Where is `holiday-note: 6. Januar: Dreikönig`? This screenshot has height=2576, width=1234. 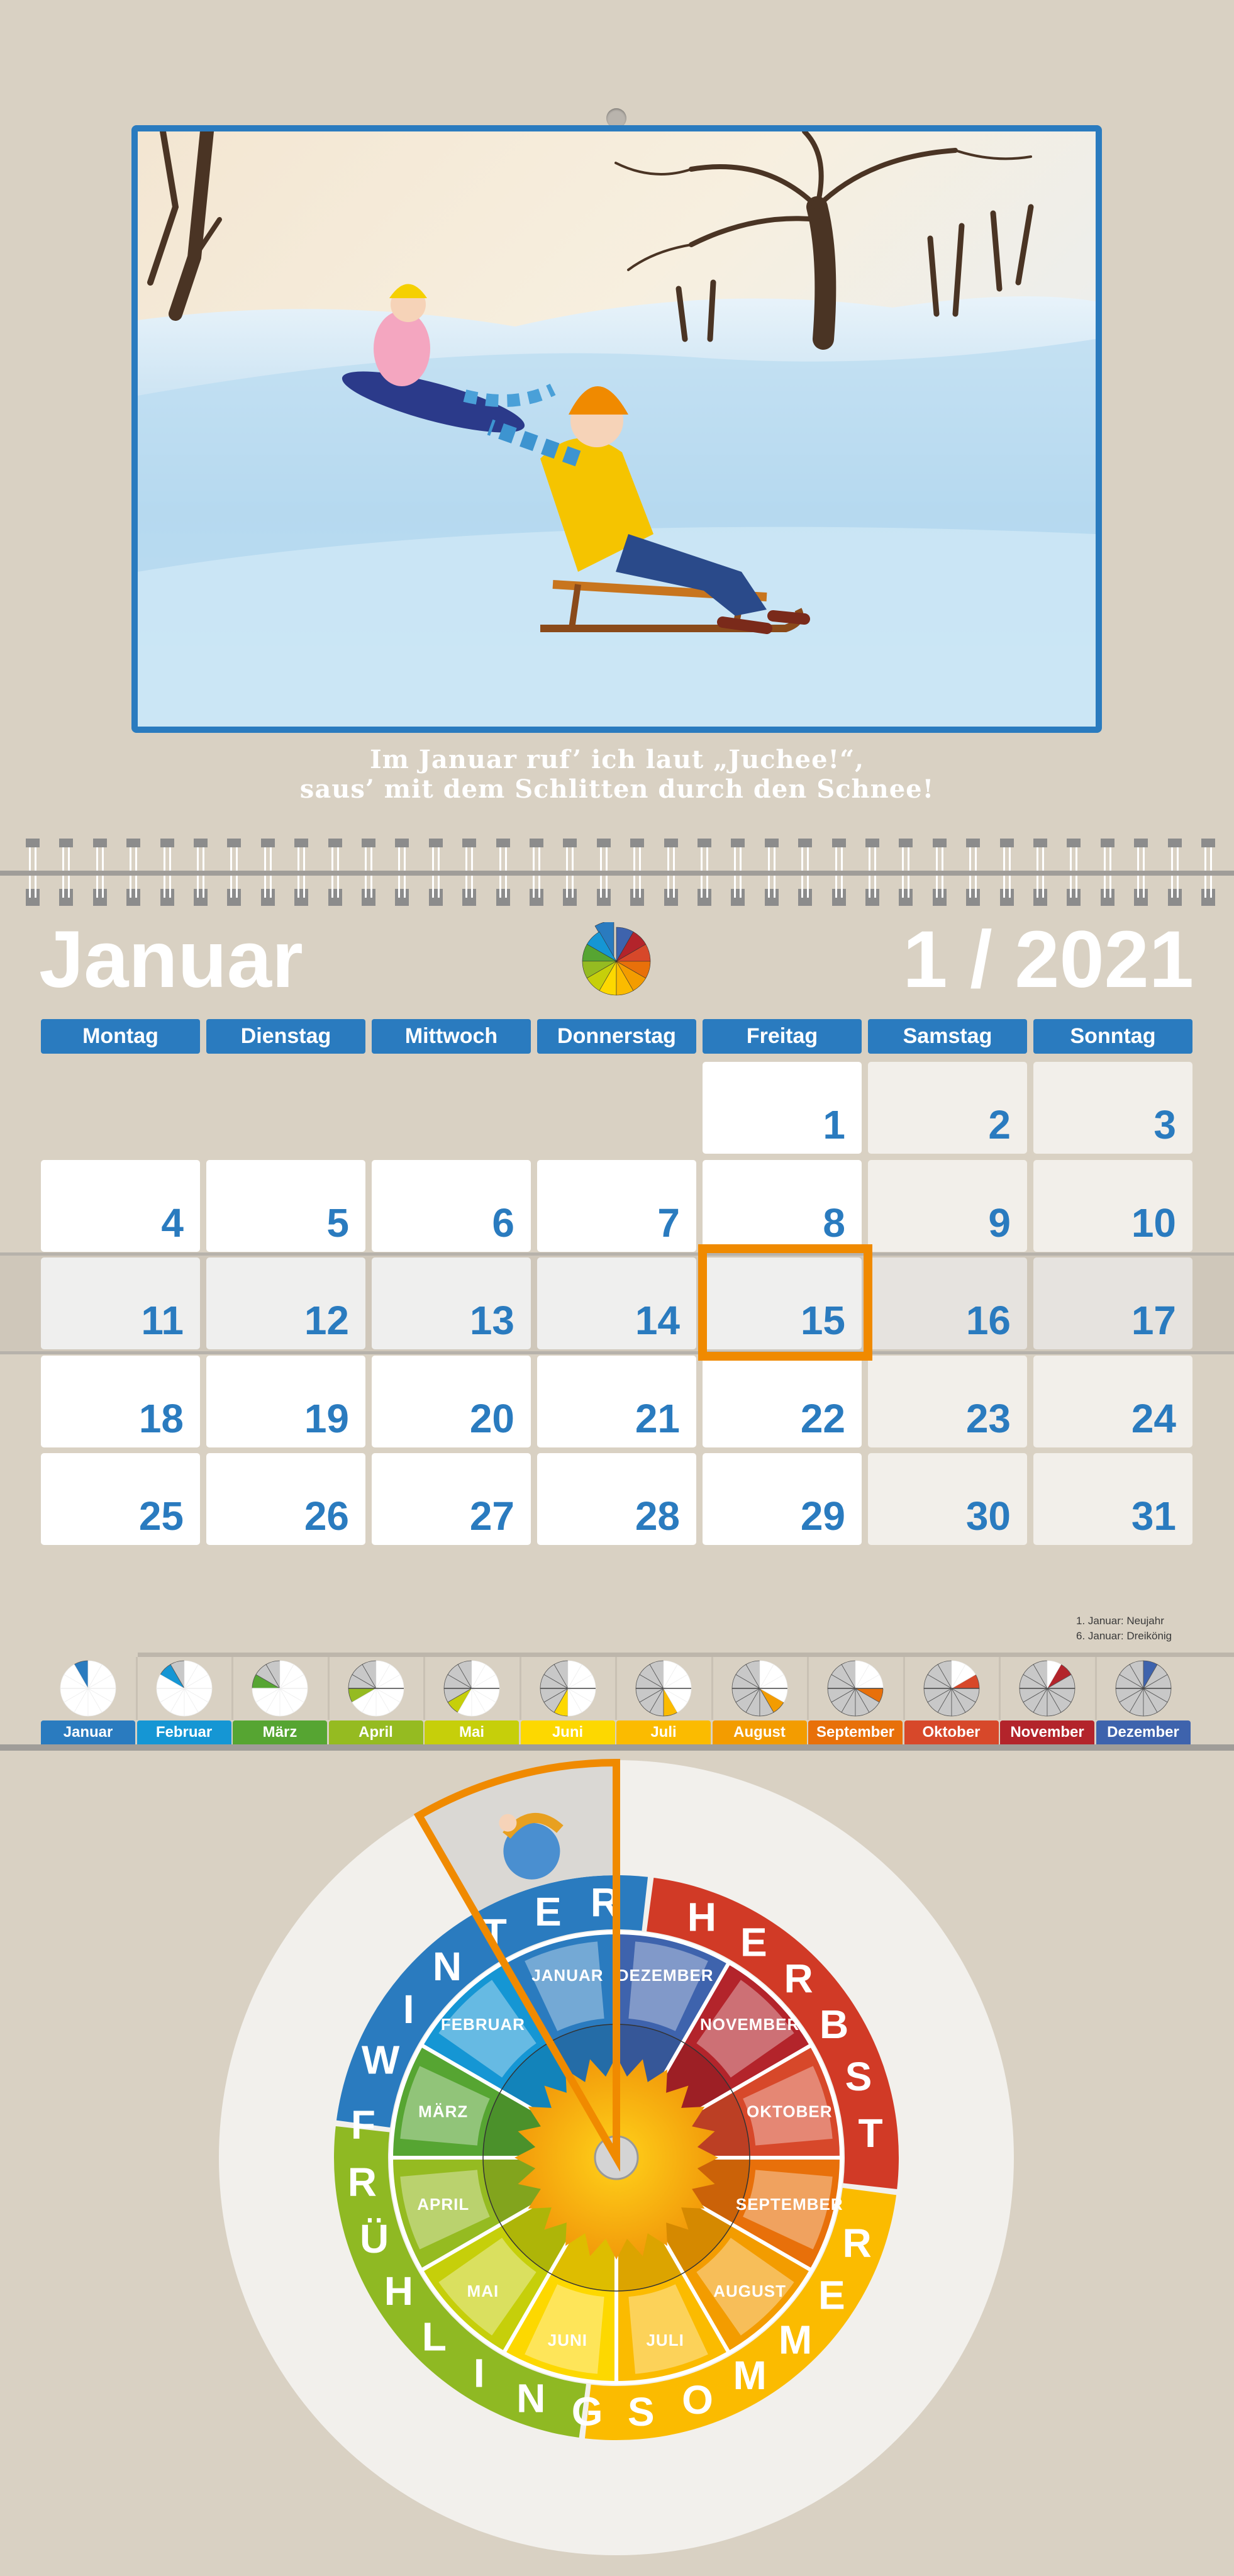
holiday-note: 6. Januar: Dreikönig is located at coordinates (1124, 1636).